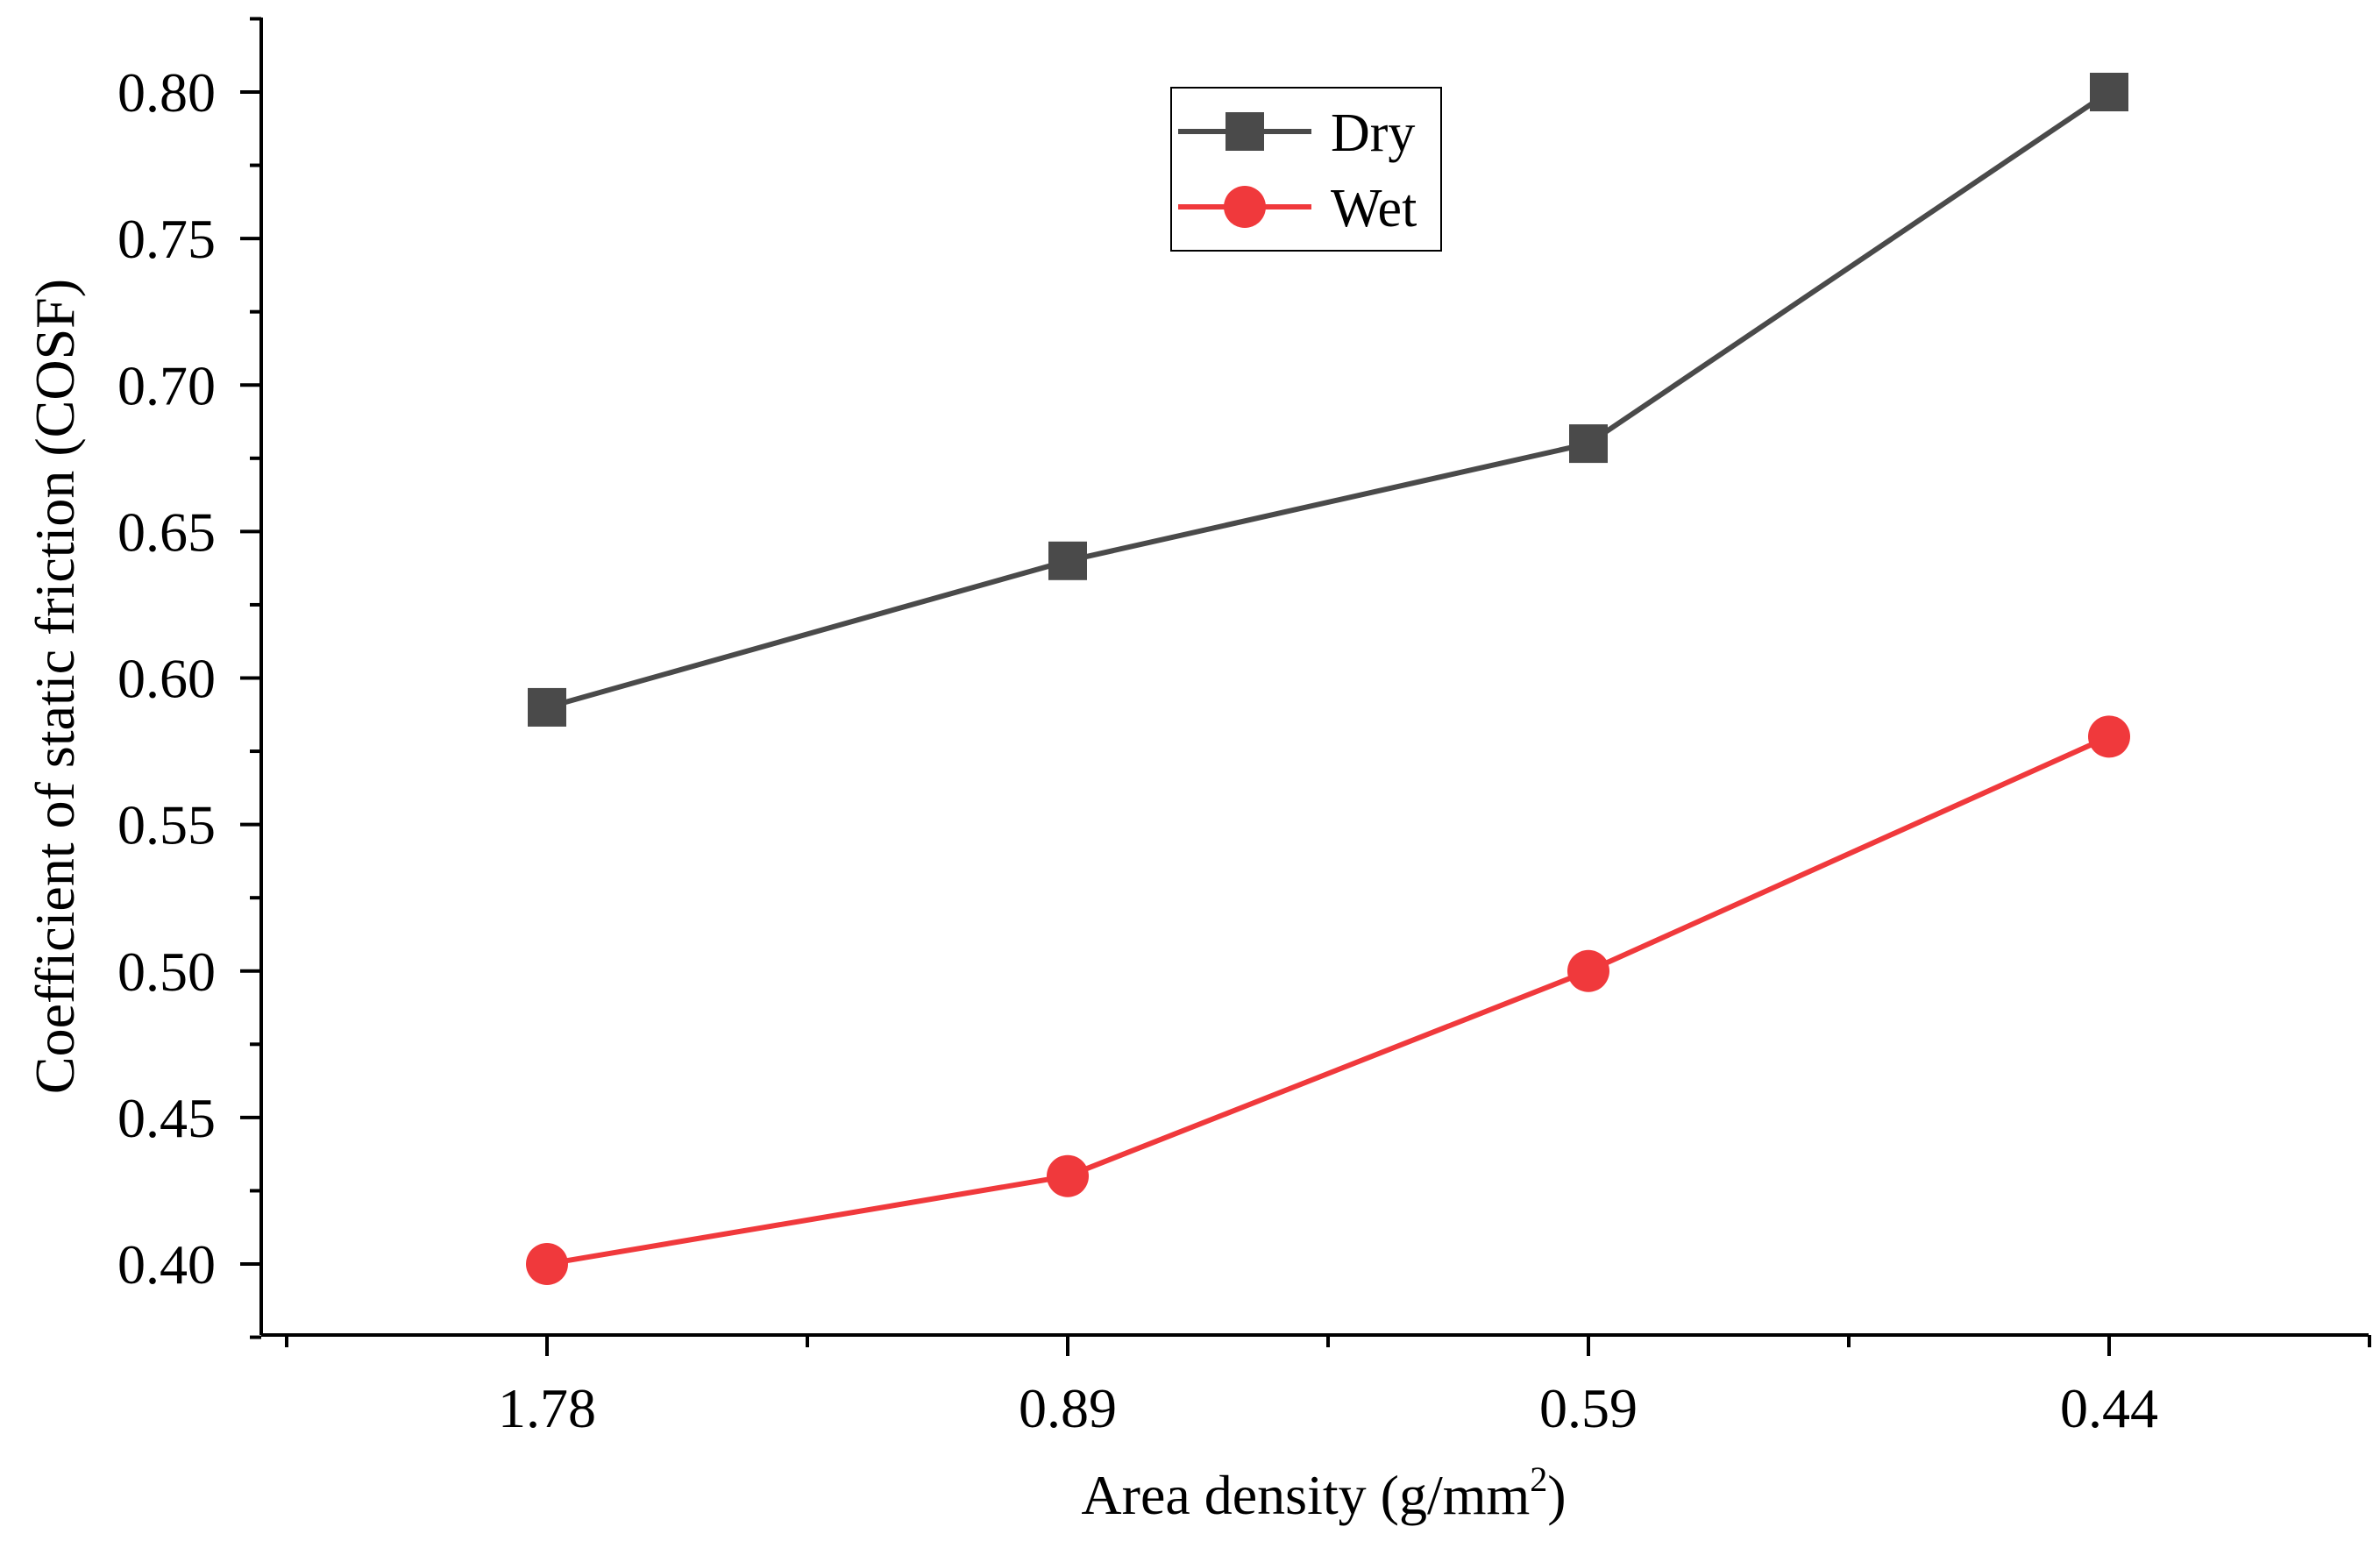 This screenshot has height=1541, width=2380. I want to click on y-tick-label: 0.55, so click(166, 825).